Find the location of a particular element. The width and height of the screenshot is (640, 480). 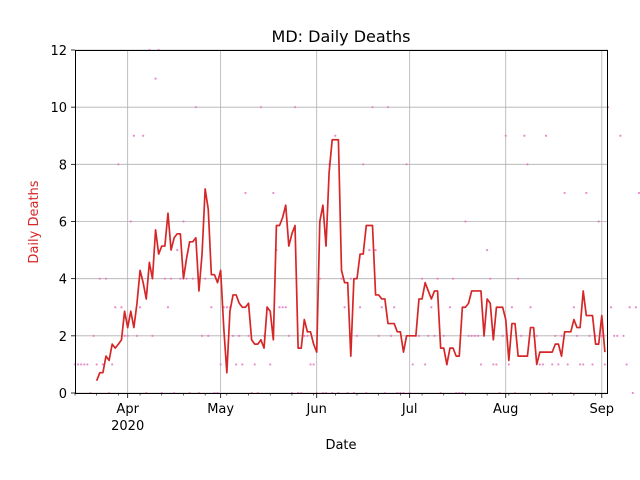

x-tick-label: May is located at coordinates (220, 409).